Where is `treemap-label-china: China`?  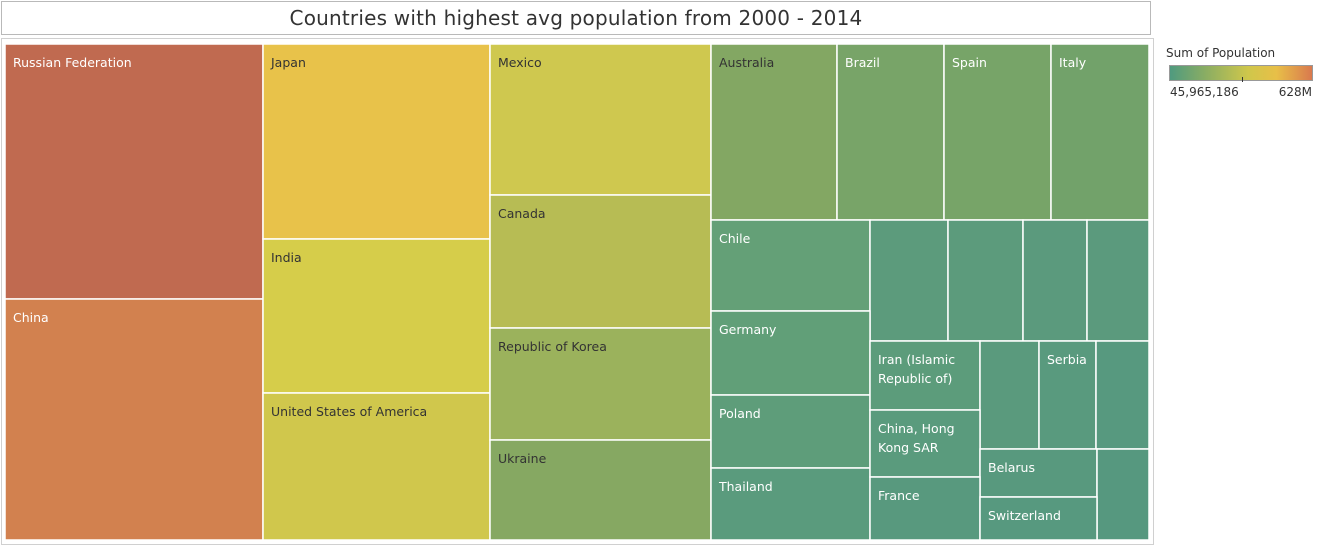 treemap-label-china: China is located at coordinates (31, 317).